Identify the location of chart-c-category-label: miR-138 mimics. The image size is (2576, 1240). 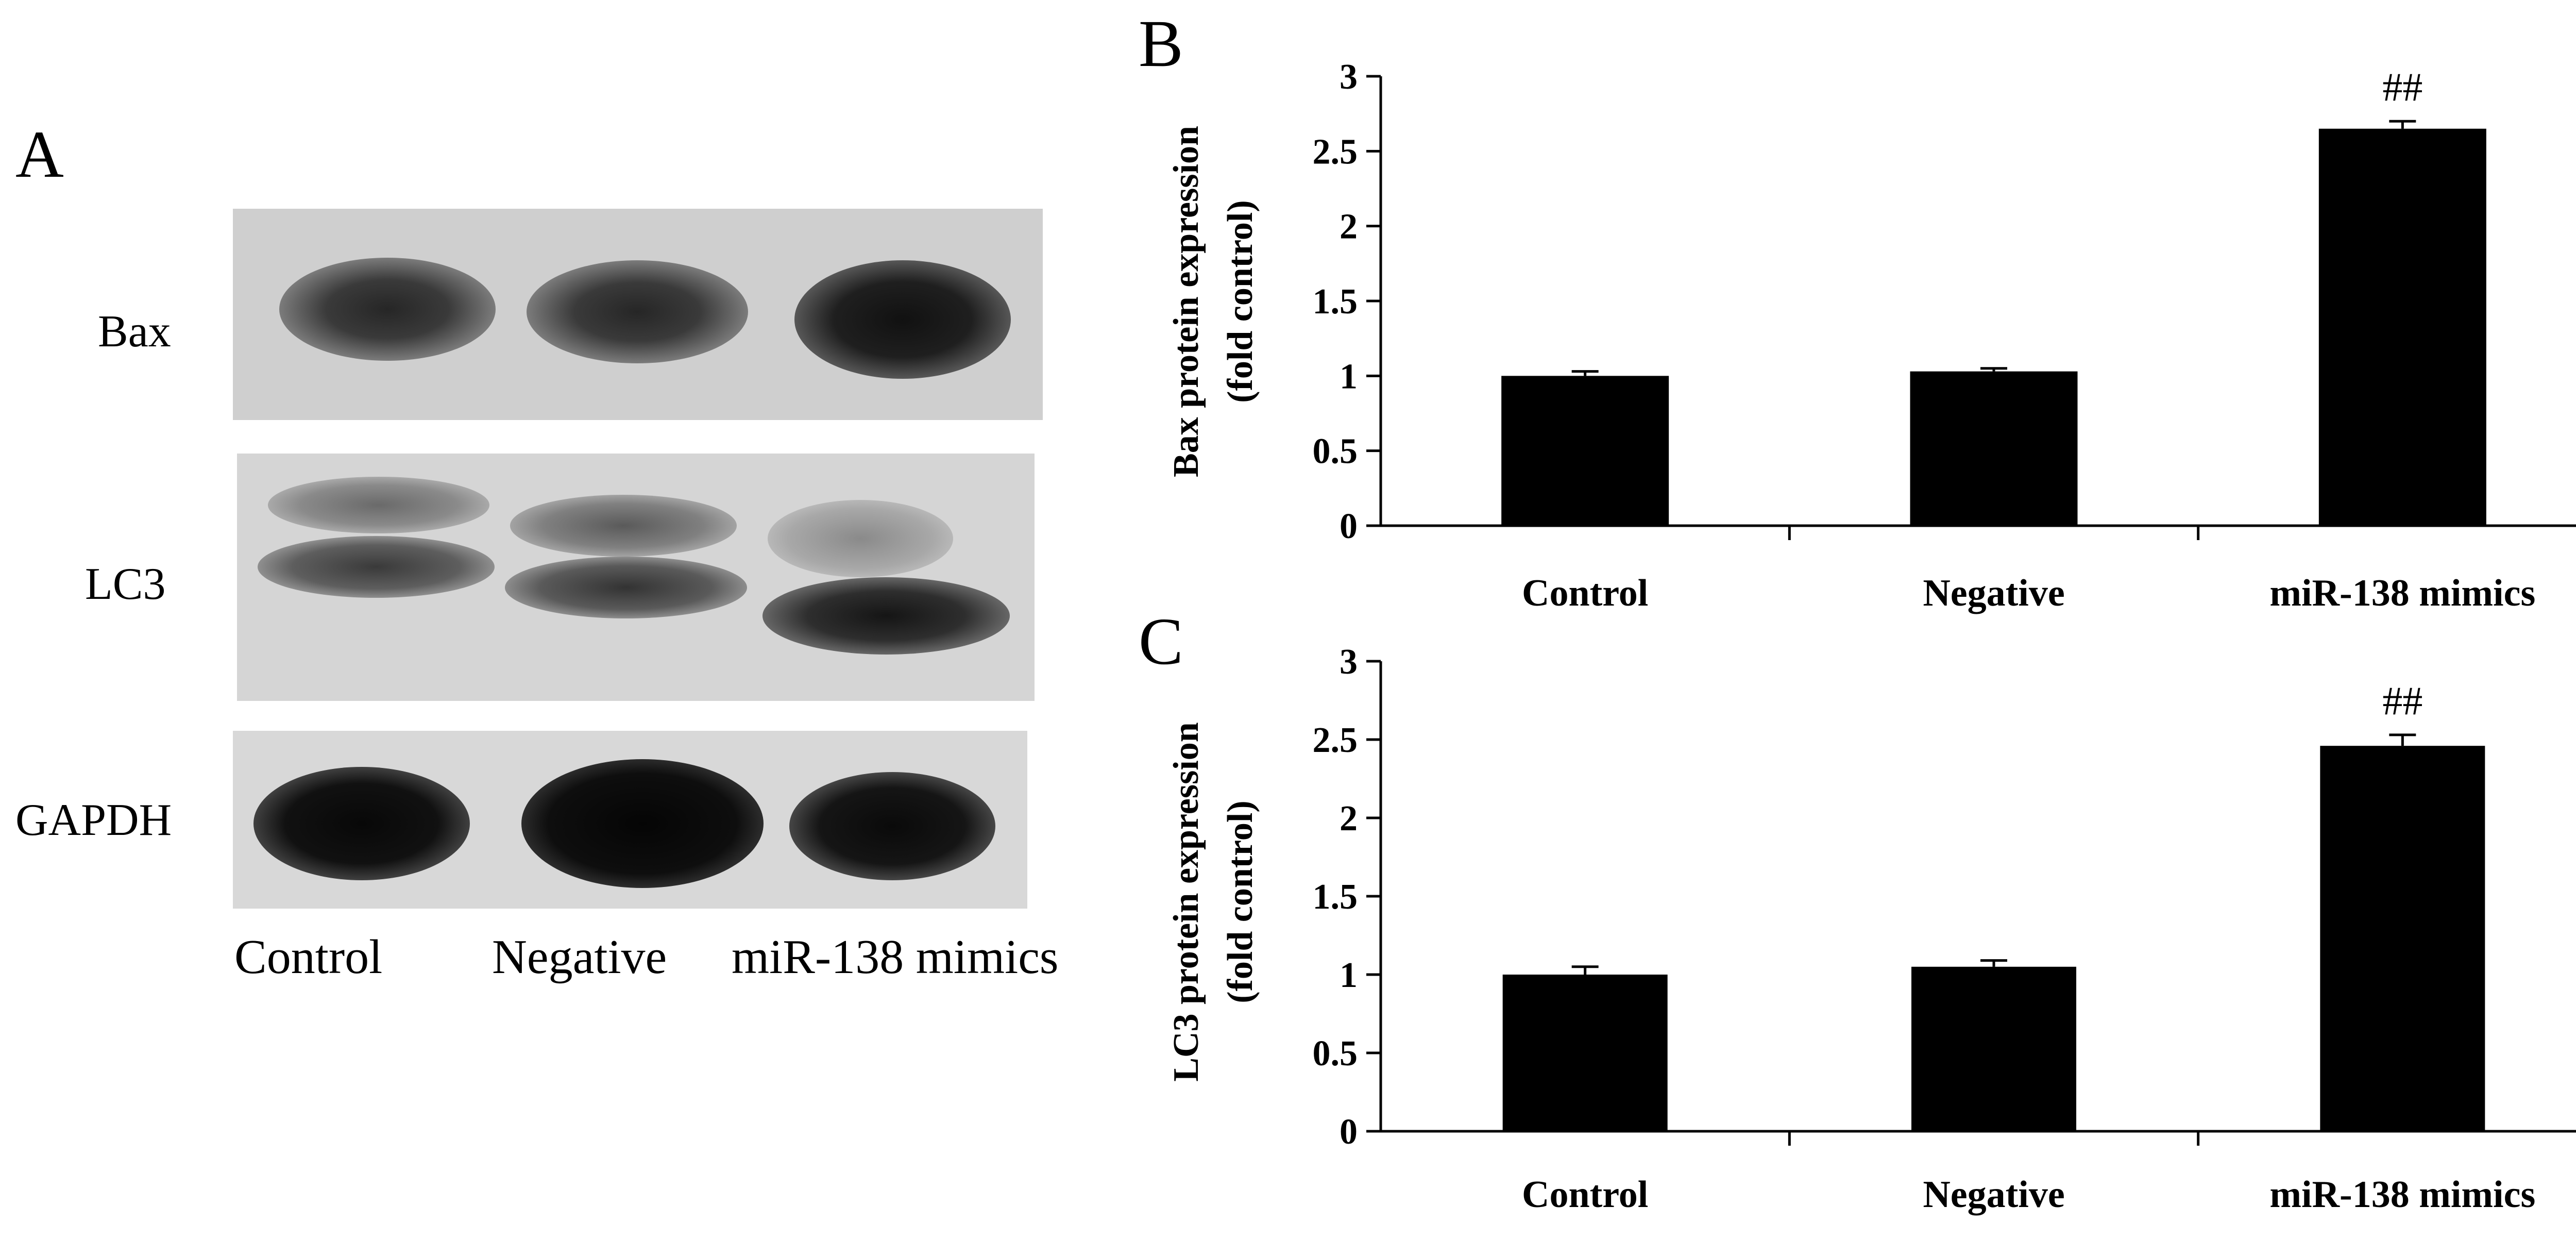
(2402, 1195).